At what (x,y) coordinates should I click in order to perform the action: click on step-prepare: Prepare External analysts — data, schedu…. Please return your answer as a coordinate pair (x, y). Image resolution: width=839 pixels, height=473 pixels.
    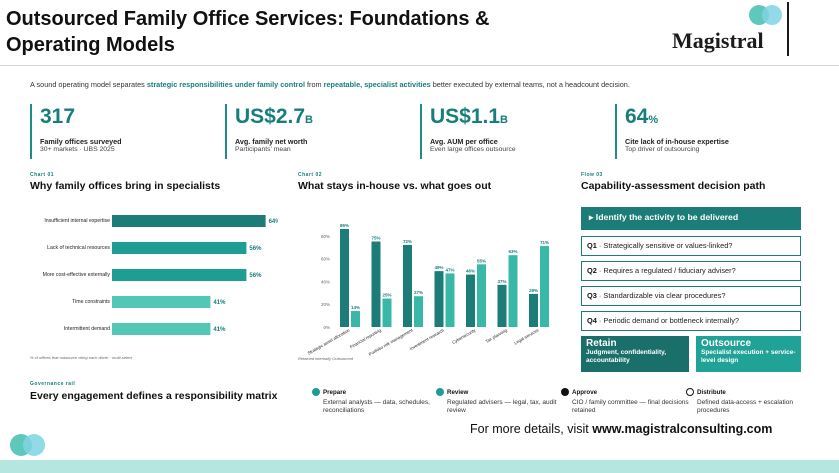
    Looking at the image, I should click on (377, 401).